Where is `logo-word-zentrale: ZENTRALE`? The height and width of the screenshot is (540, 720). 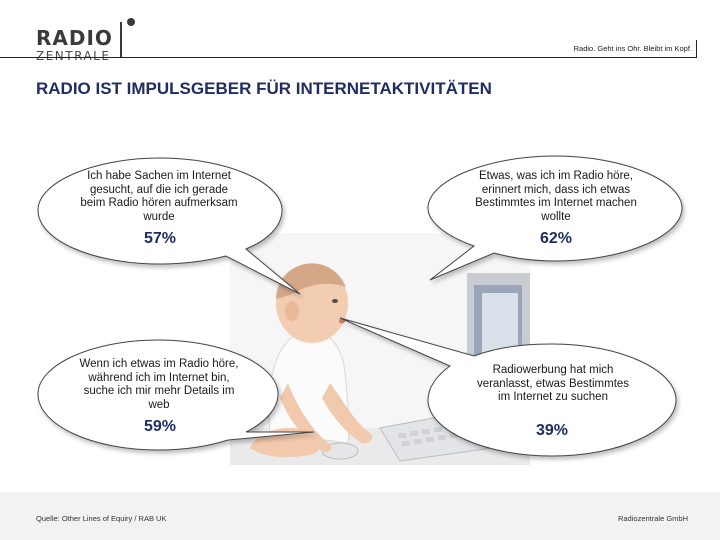 logo-word-zentrale: ZENTRALE is located at coordinates (73, 56).